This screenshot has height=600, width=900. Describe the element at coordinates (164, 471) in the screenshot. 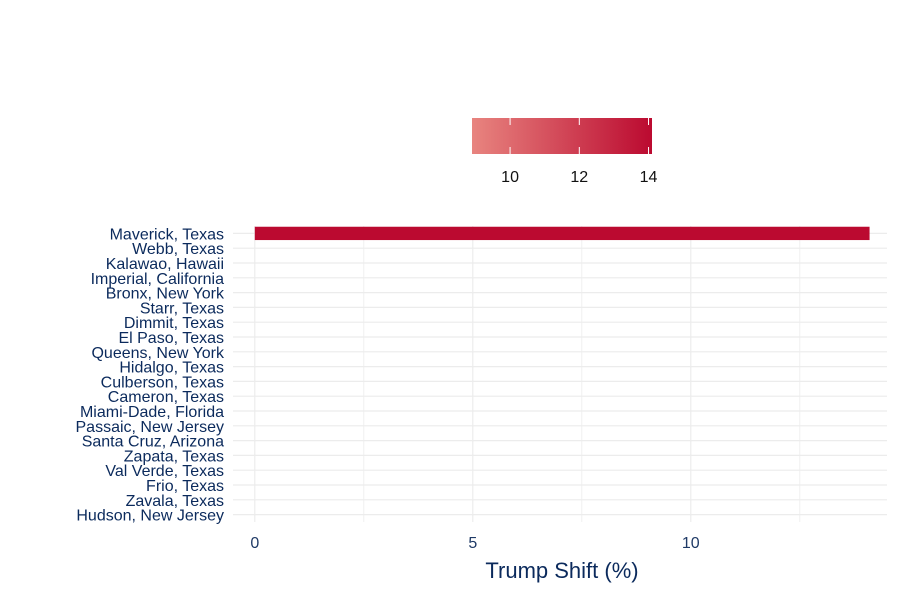

I see `category-label: Val Verde, Texas` at that location.